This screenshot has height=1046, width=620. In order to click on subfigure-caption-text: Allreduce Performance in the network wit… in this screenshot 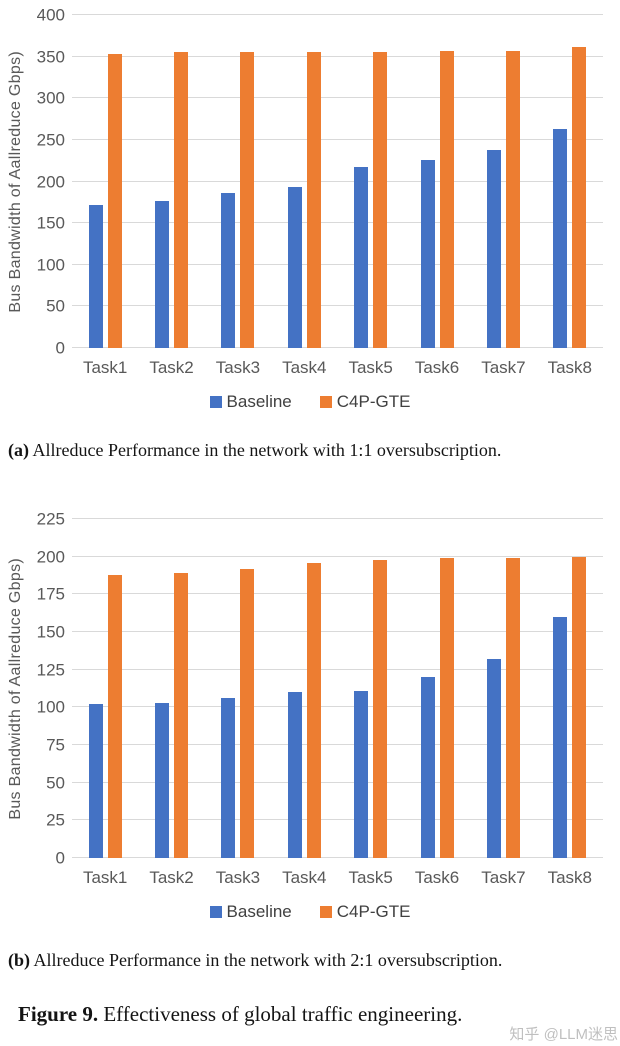, I will do `click(268, 960)`.